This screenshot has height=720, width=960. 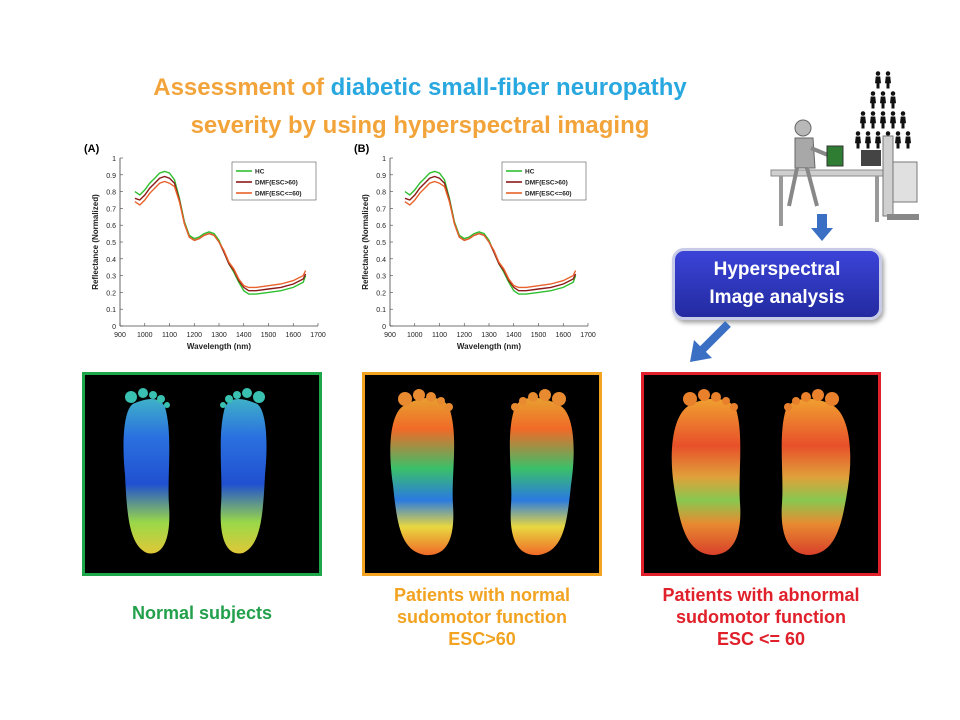 What do you see at coordinates (381, 277) in the screenshot?
I see `y-tick-label: 0.3` at bounding box center [381, 277].